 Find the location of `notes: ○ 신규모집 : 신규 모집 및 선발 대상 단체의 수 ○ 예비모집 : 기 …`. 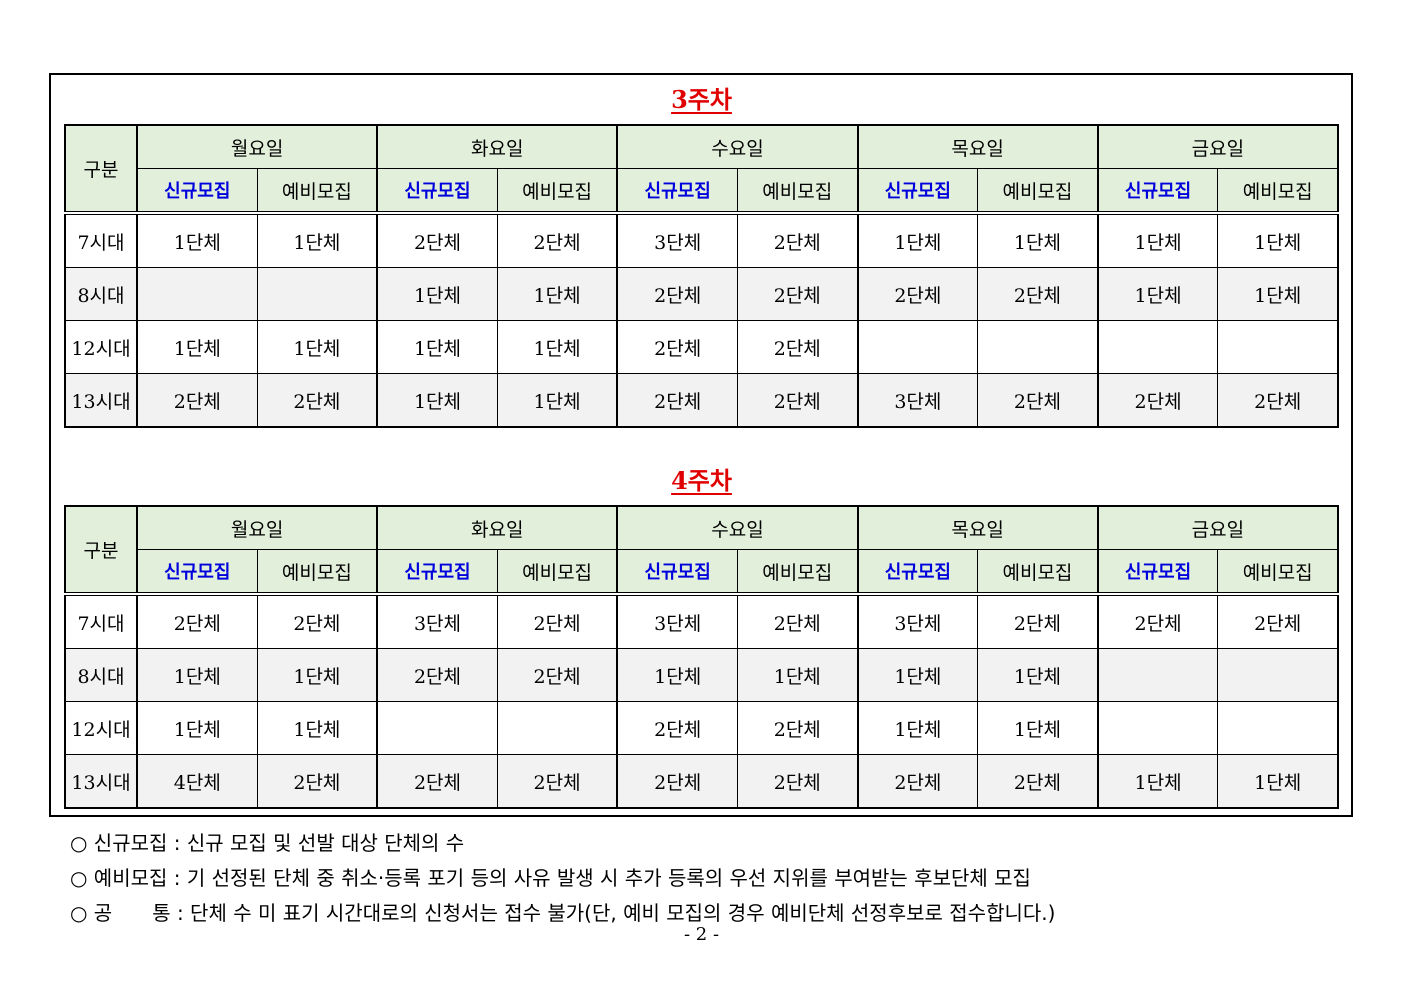

notes: ○ 신규모집 : 신규 모집 및 선발 대상 단체의 수 ○ 예비모집 : 기 … is located at coordinates (562, 878).